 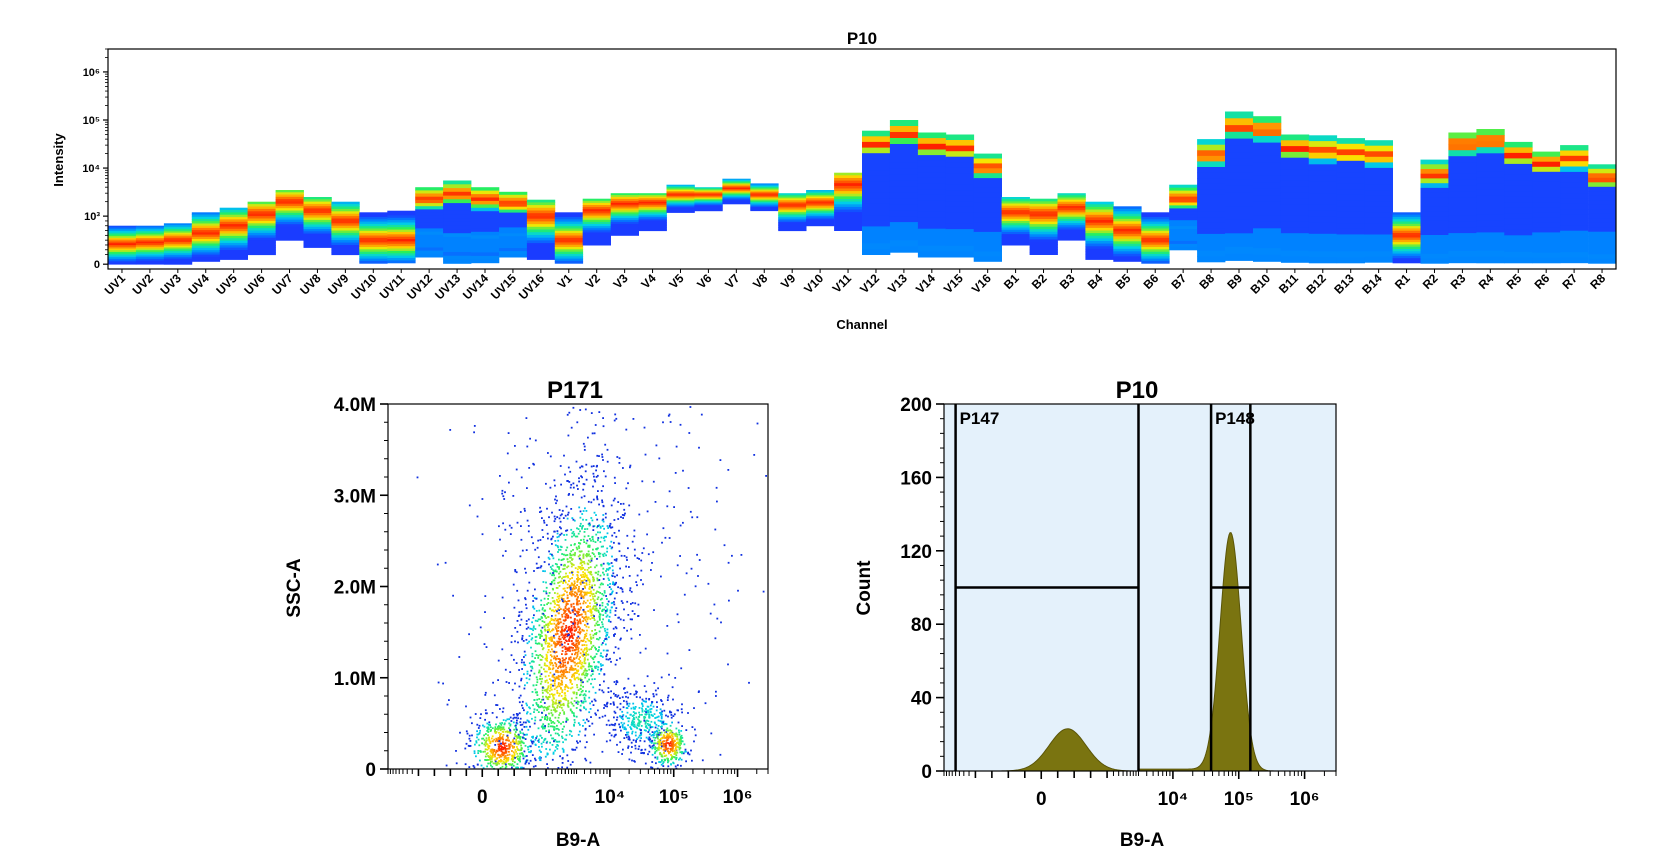 What do you see at coordinates (503, 286) in the screenshot?
I see `spectrum-x-tick-label: UV15` at bounding box center [503, 286].